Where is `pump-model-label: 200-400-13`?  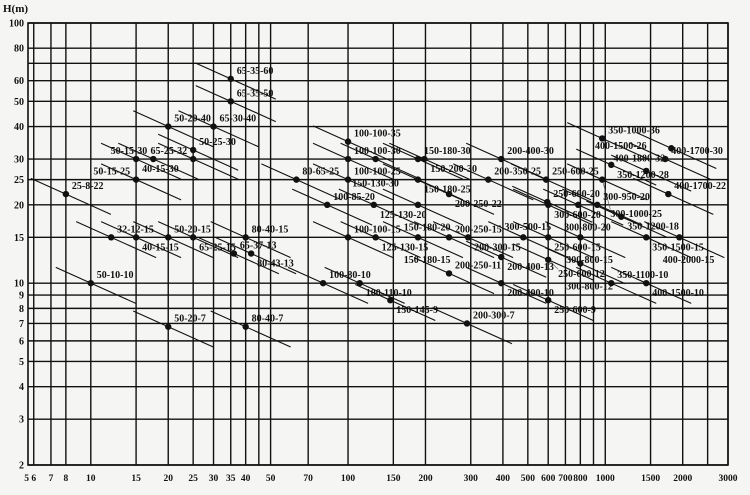
pump-model-label: 200-400-13 is located at coordinates (530, 267).